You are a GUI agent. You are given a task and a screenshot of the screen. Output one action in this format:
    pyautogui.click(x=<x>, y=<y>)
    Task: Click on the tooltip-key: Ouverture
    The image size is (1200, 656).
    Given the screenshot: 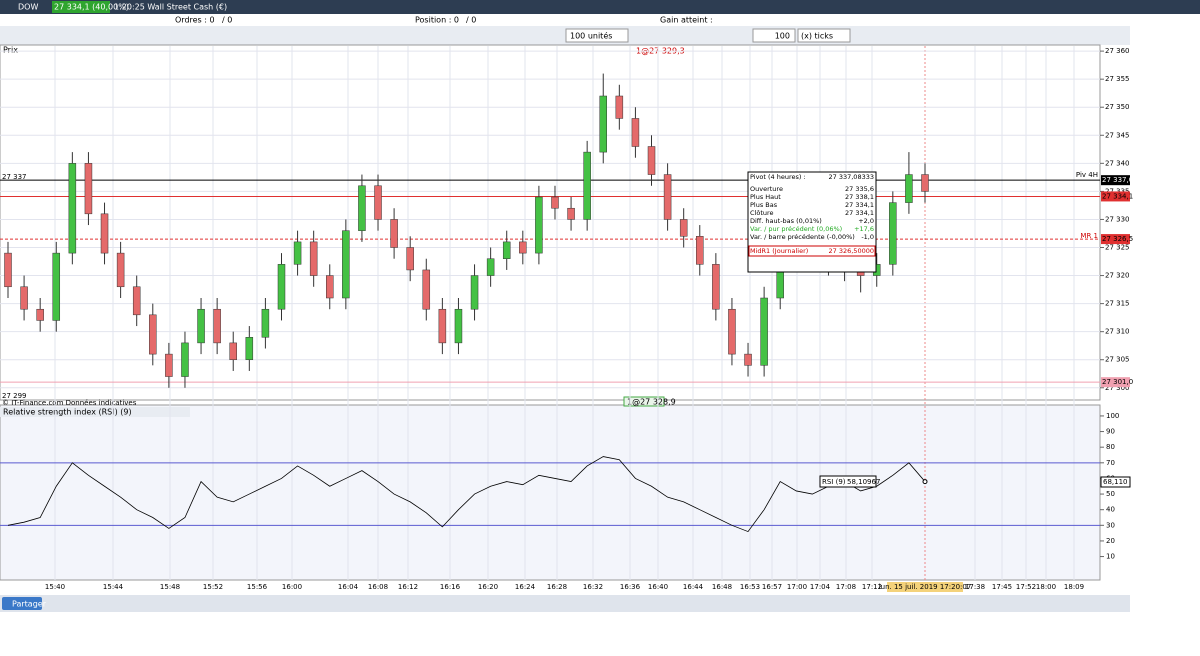 What is the action you would take?
    pyautogui.click(x=766, y=189)
    